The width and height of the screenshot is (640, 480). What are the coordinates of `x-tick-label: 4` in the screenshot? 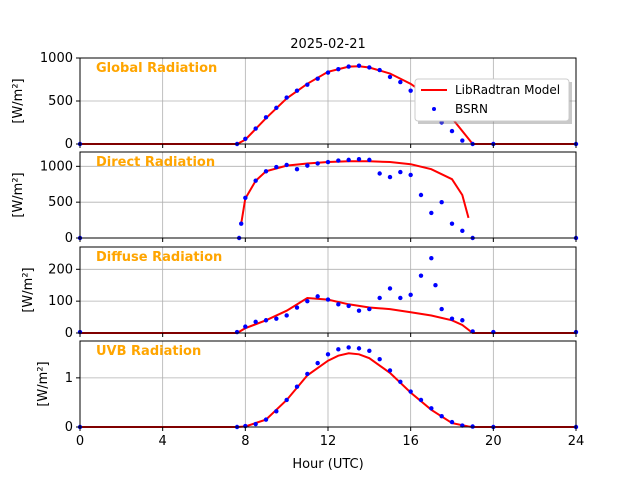 It's located at (163, 441).